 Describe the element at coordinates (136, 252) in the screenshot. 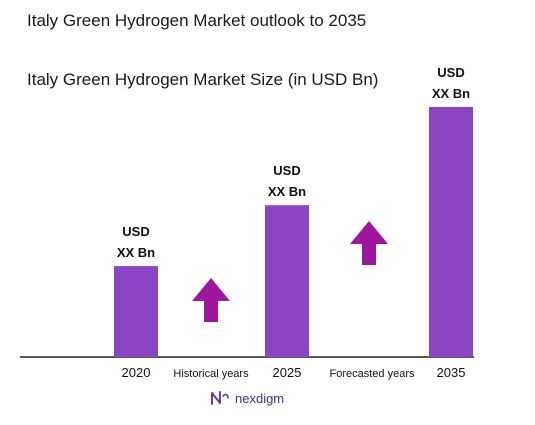

I see `bar-value-label-2020-2: XX Bn` at that location.